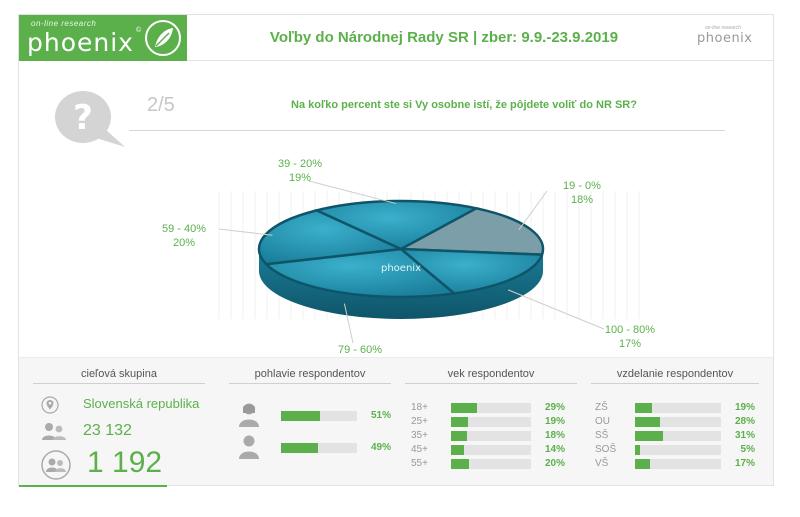 This screenshot has width=800, height=517. I want to click on pie-slice-value: 17%, so click(630, 344).